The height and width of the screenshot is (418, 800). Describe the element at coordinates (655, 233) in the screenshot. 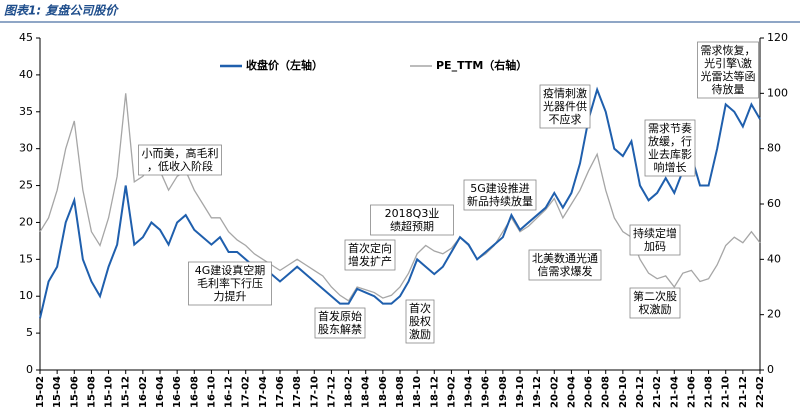

I see `annotation-text: 持续定增` at that location.